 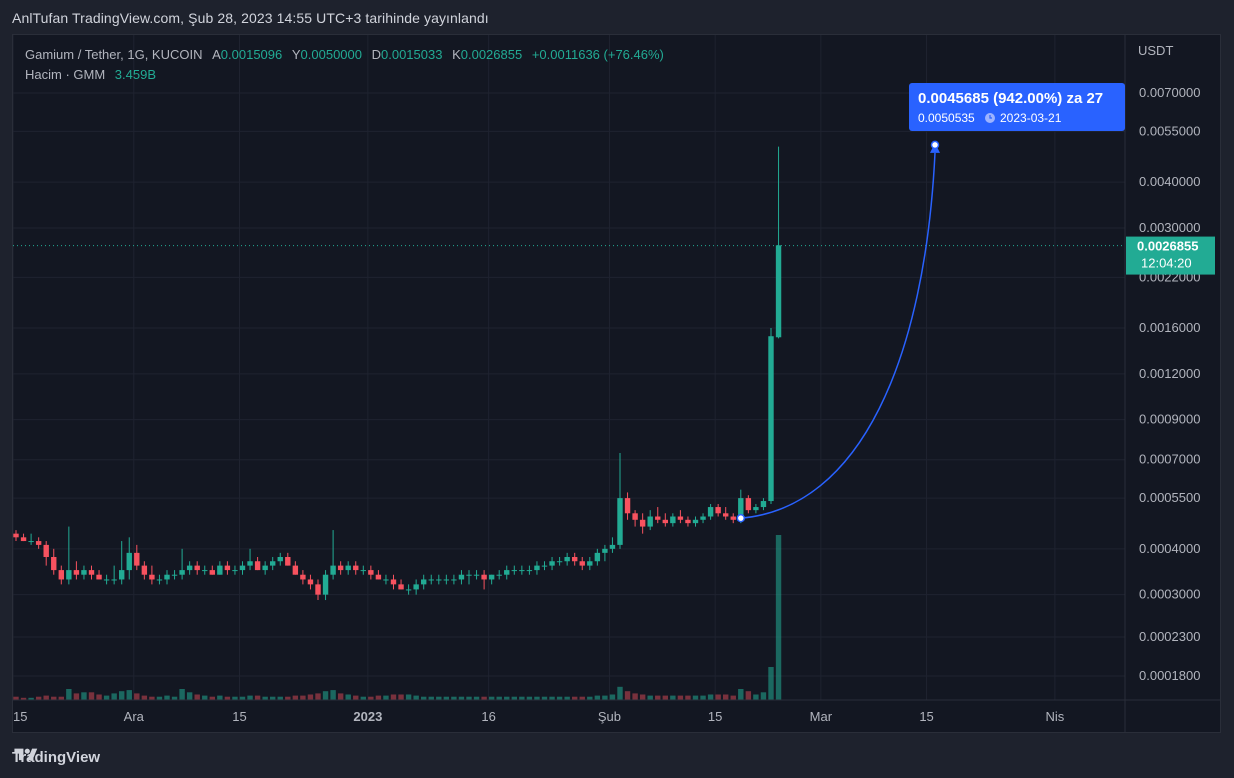 I want to click on projection-end-handle, so click(x=935, y=145).